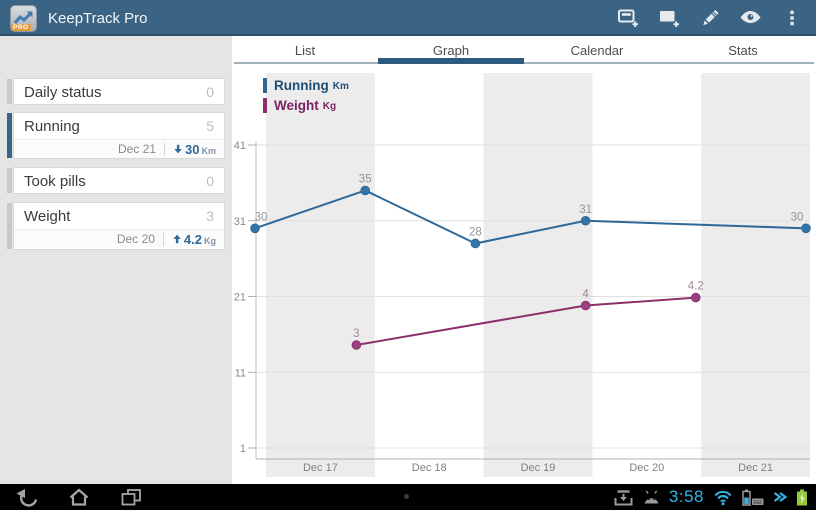  I want to click on add-note-icon, so click(627, 18).